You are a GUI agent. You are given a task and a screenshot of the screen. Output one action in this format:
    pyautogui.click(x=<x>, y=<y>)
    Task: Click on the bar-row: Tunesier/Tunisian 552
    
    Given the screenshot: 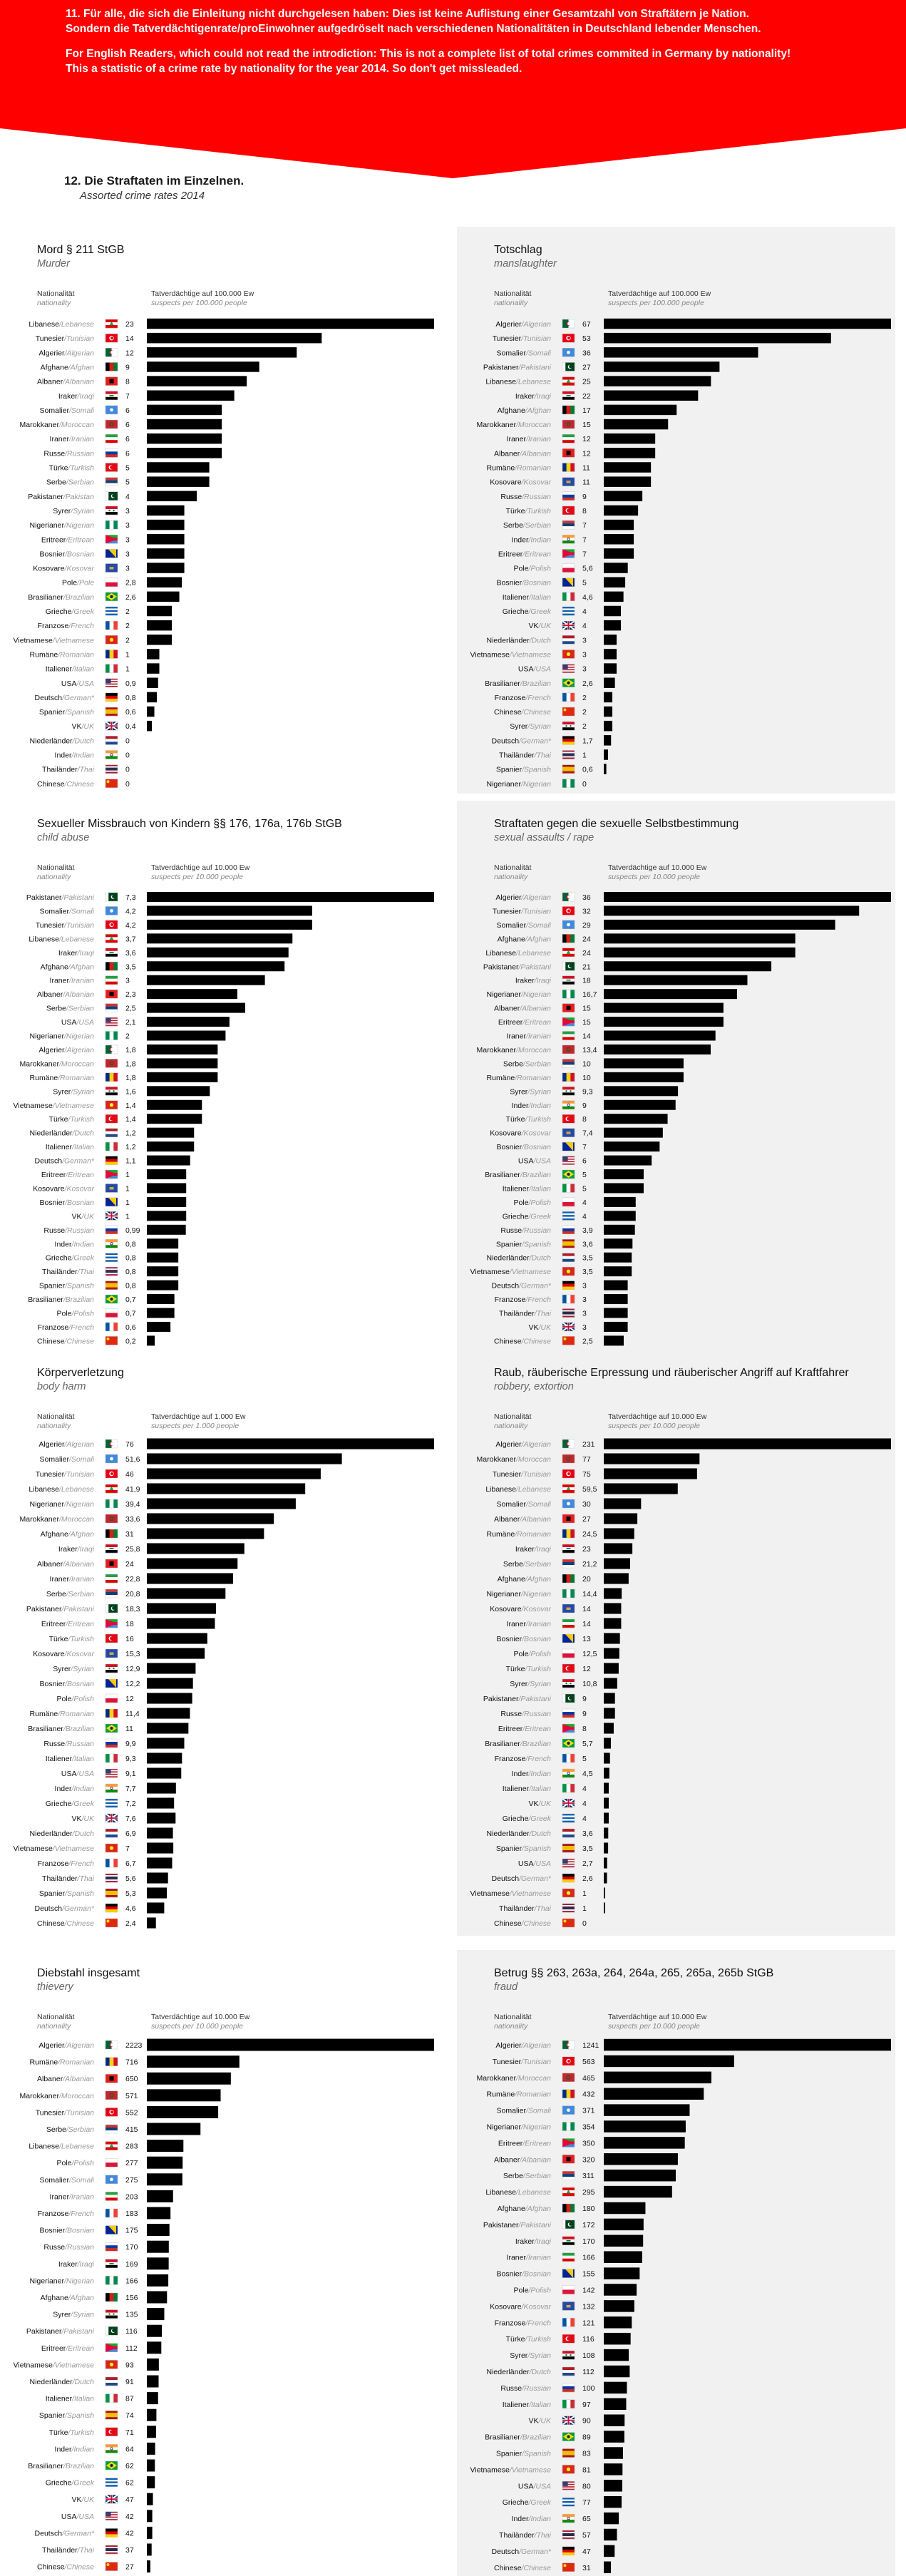 What is the action you would take?
    pyautogui.click(x=127, y=2111)
    